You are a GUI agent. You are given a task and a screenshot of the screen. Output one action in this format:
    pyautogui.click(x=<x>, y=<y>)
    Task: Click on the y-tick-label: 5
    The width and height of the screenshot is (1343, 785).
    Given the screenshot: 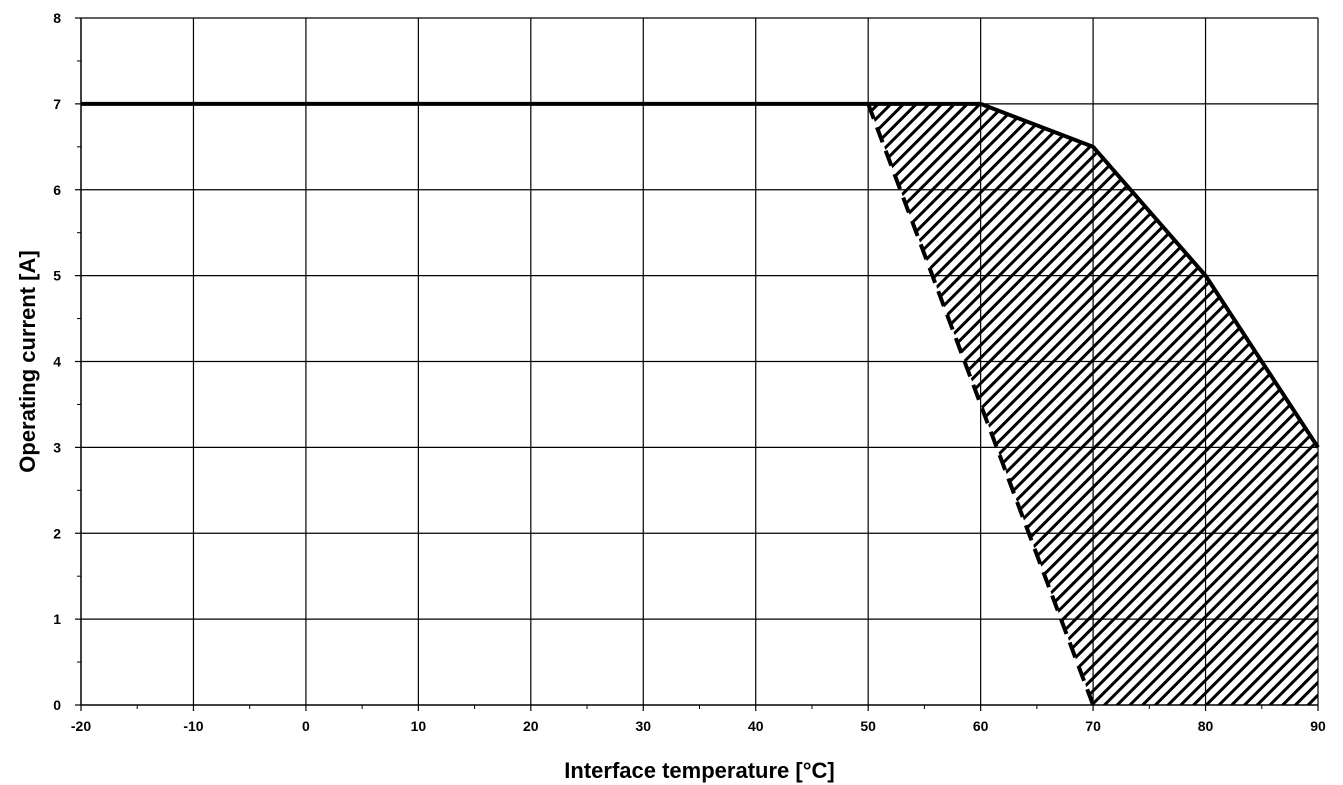 What is the action you would take?
    pyautogui.click(x=57, y=276)
    